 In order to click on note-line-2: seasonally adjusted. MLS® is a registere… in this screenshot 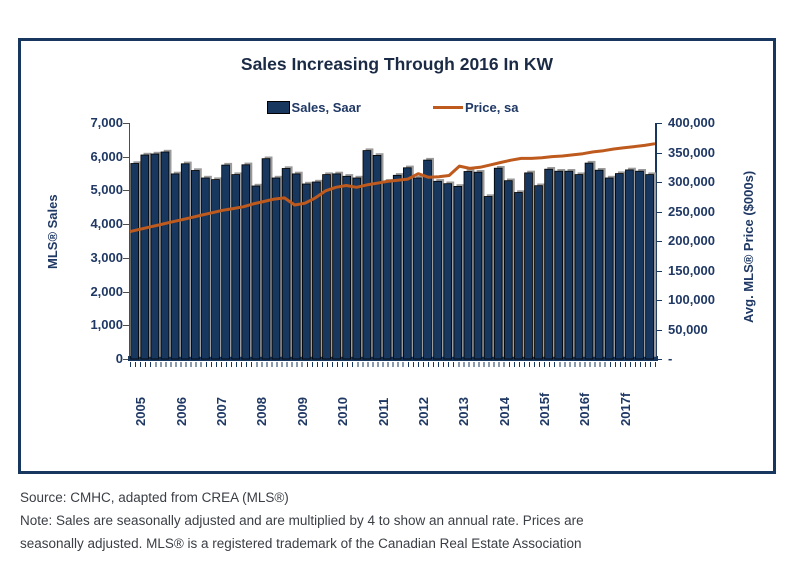, I will do `click(301, 543)`.